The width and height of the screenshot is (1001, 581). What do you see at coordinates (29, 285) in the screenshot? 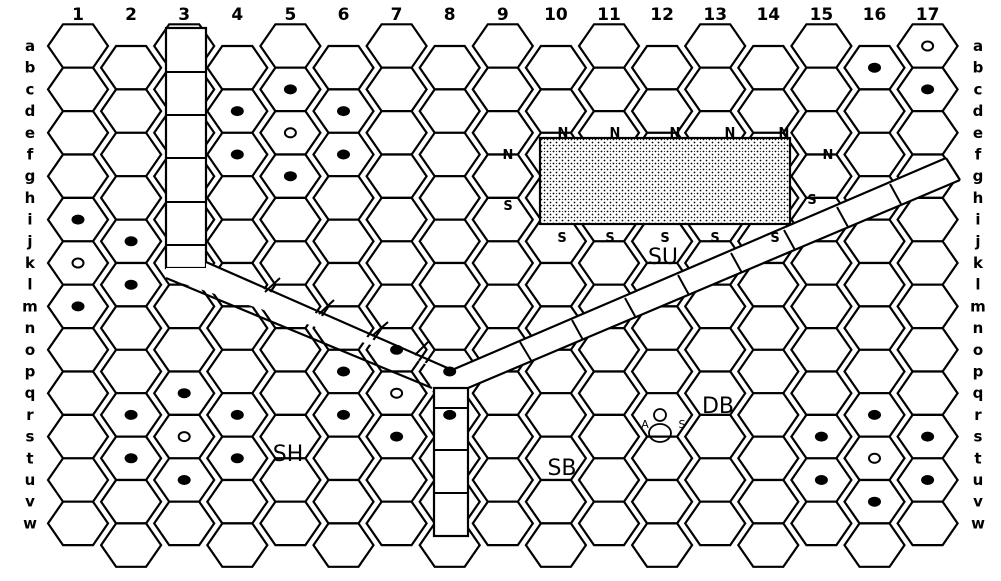
I see `row-label: l` at bounding box center [29, 285].